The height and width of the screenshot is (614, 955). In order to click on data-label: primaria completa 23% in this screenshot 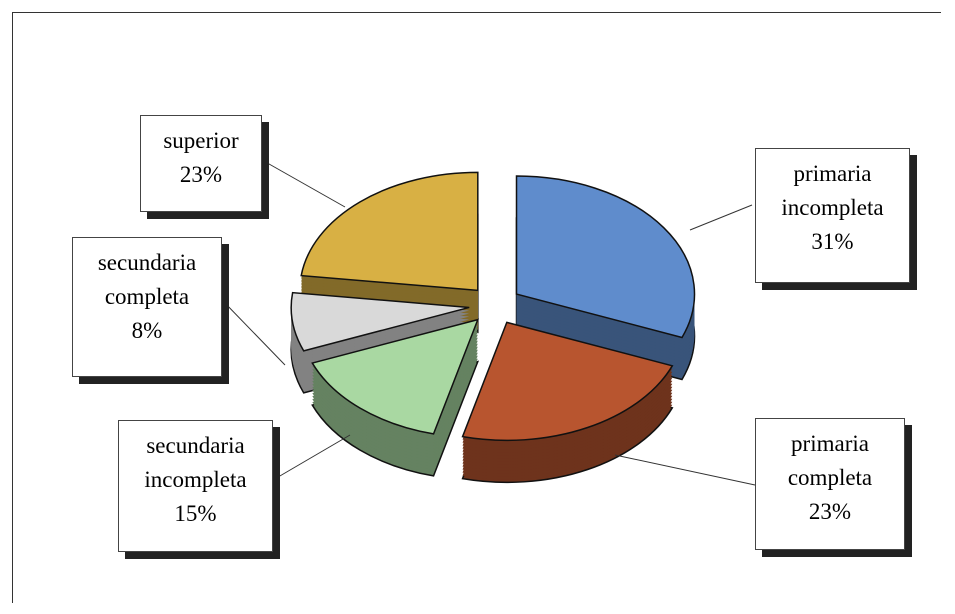, I will do `click(830, 484)`.